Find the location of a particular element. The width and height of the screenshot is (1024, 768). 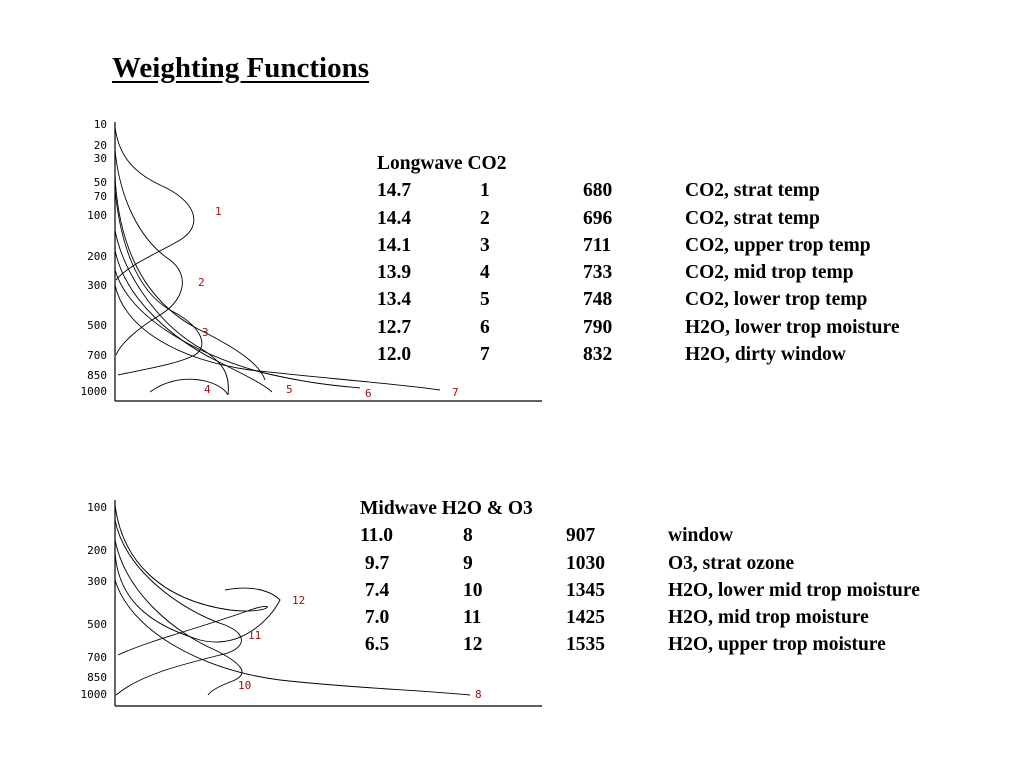

description-cell: H2O, lower trop moisture is located at coordinates (792, 327).